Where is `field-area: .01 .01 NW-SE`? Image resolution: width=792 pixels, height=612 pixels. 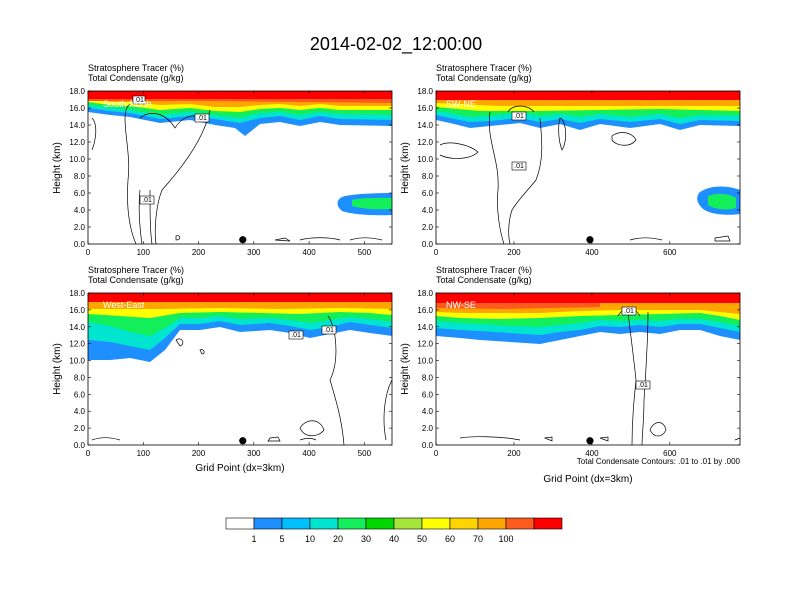 field-area: .01 .01 NW-SE is located at coordinates (588, 369).